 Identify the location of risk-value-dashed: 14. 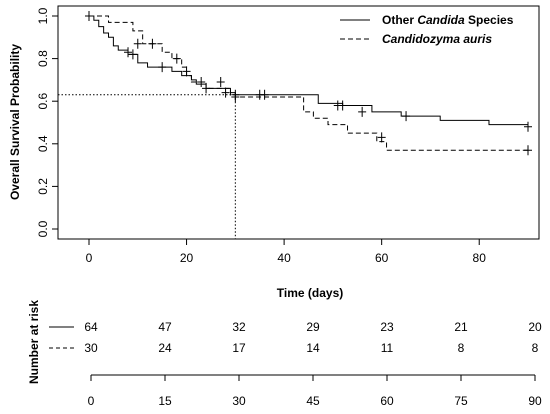
(313, 348).